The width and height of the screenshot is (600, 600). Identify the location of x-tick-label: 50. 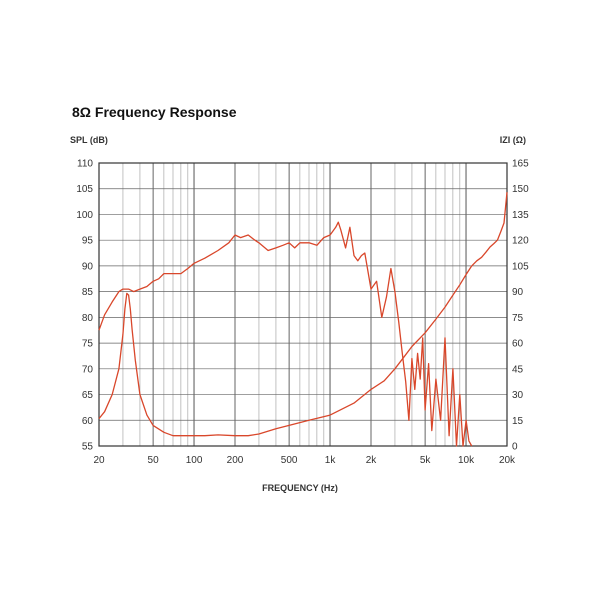
(154, 460).